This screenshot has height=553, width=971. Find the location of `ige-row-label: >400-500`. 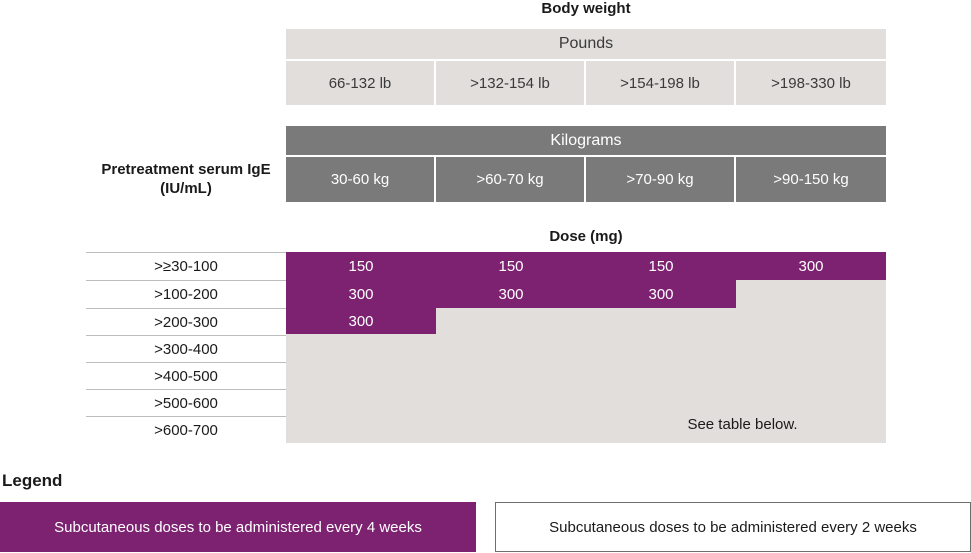

ige-row-label: >400-500 is located at coordinates (186, 375).